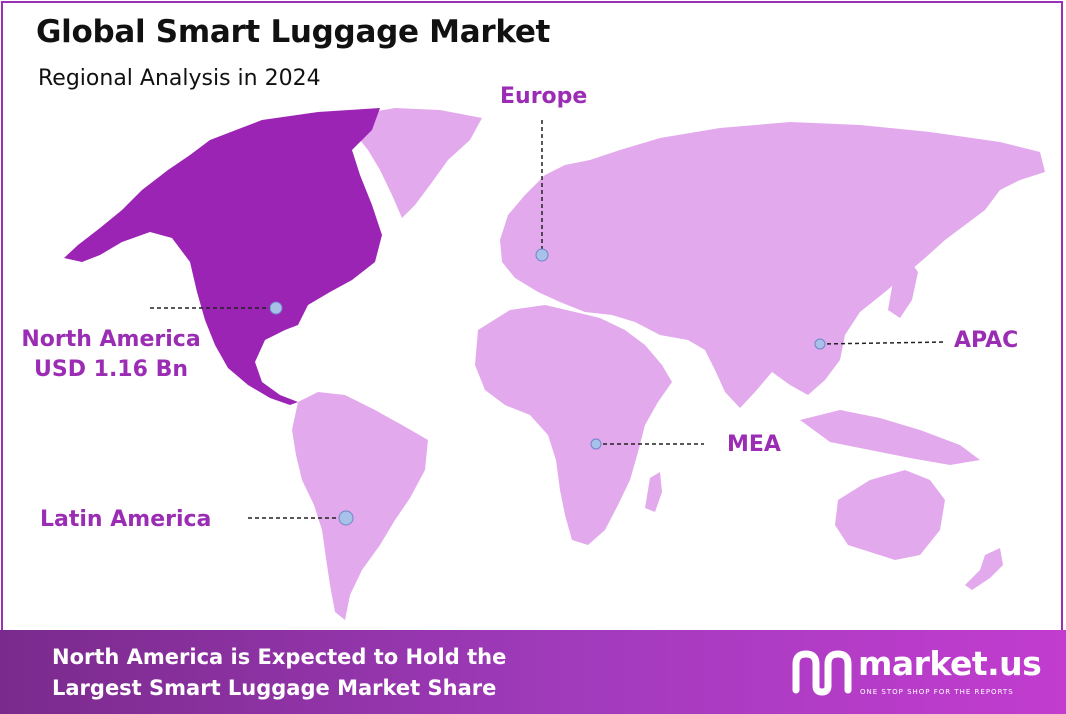 Image resolution: width=1066 pixels, height=714 pixels. Describe the element at coordinates (820, 344) in the screenshot. I see `apac-marker` at that location.